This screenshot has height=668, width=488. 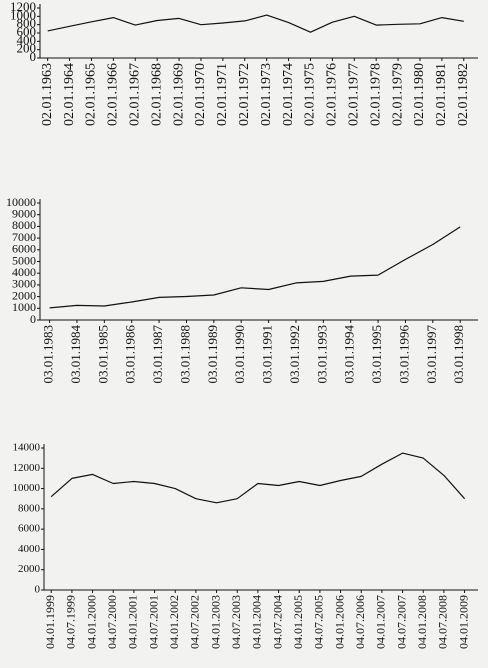 I want to click on y-tick-label: 400, so click(x=27, y=39).